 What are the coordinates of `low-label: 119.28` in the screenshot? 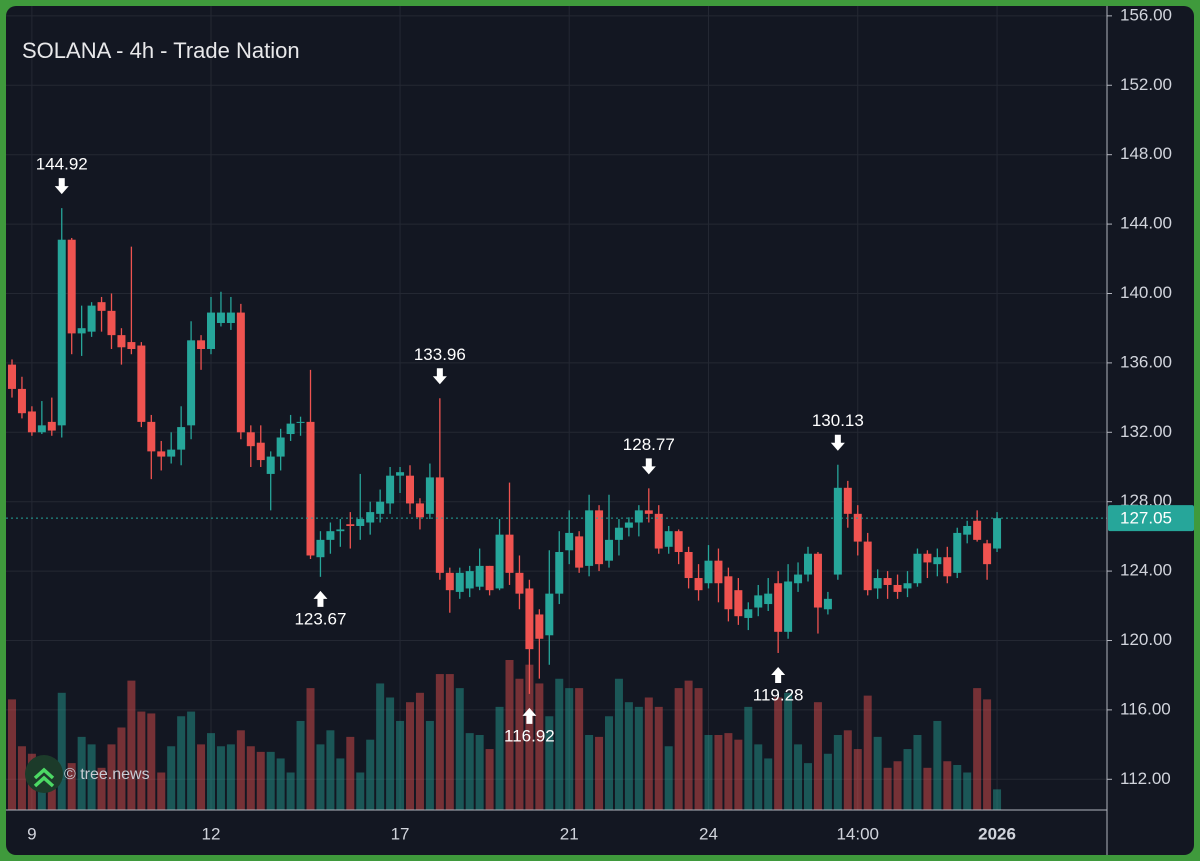 It's located at (778, 694).